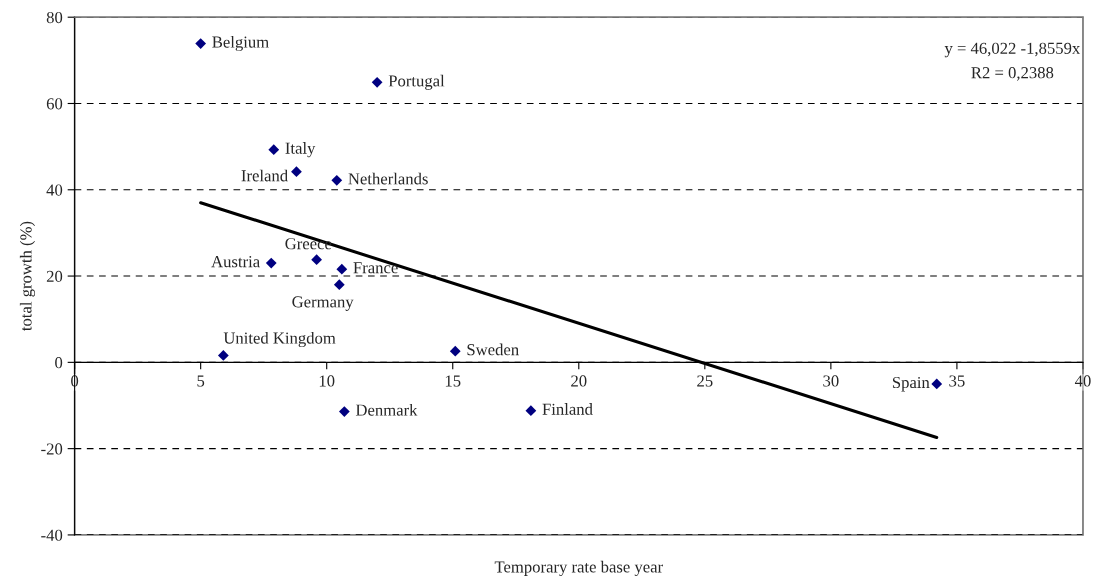  Describe the element at coordinates (54, 17) in the screenshot. I see `y-tick-label: 80` at that location.